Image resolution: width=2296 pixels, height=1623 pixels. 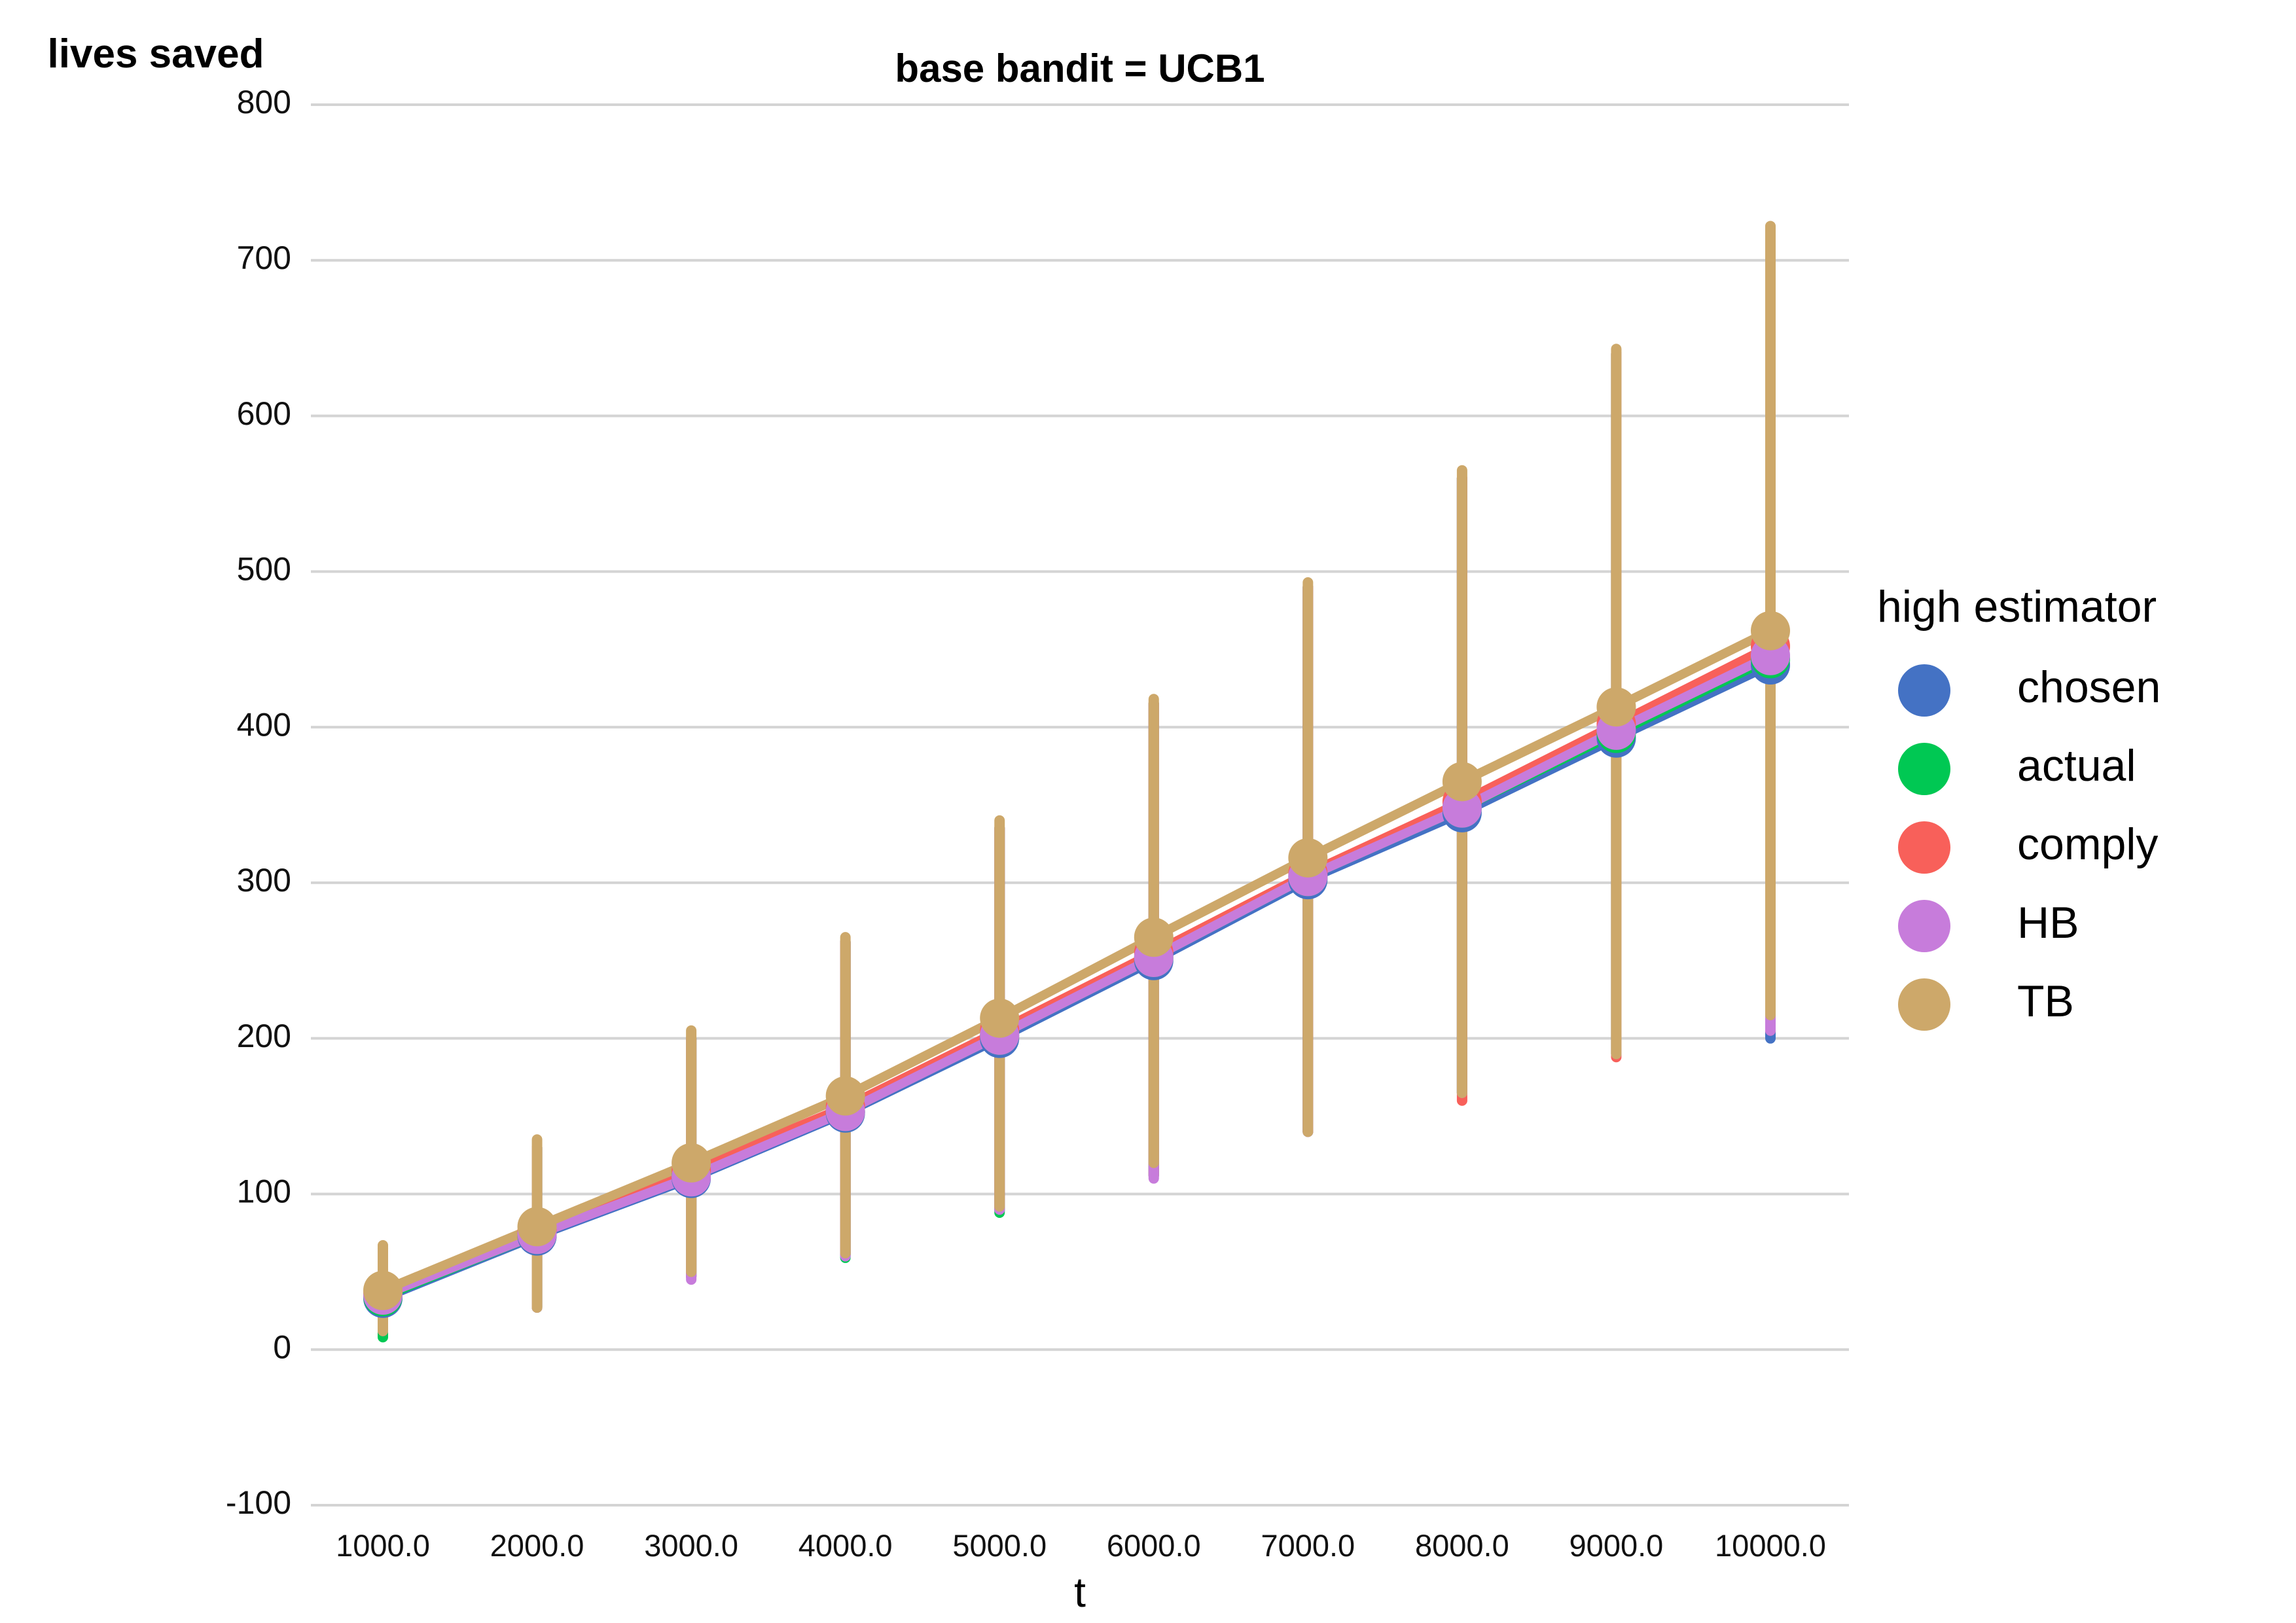 I want to click on x-axis-label: t, so click(x=1080, y=1592).